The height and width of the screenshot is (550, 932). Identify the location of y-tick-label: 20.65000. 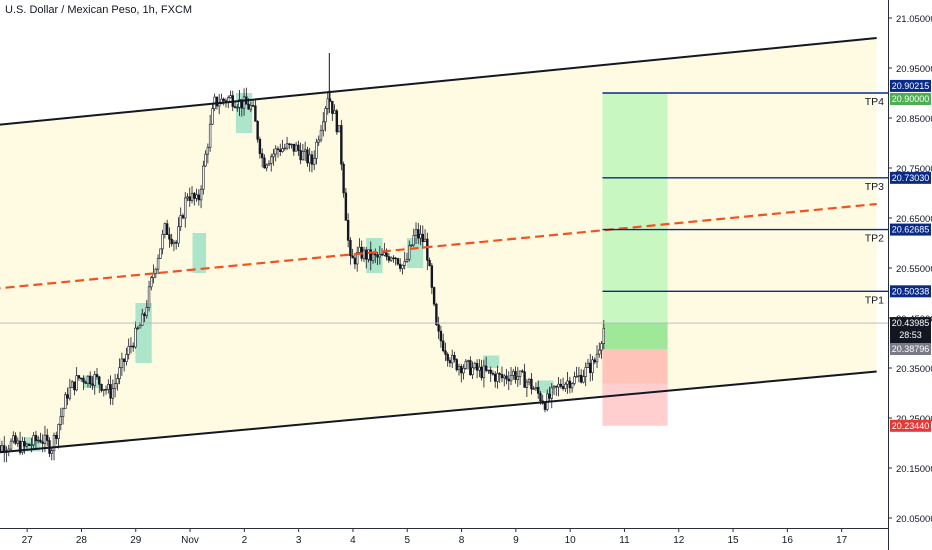
(914, 219).